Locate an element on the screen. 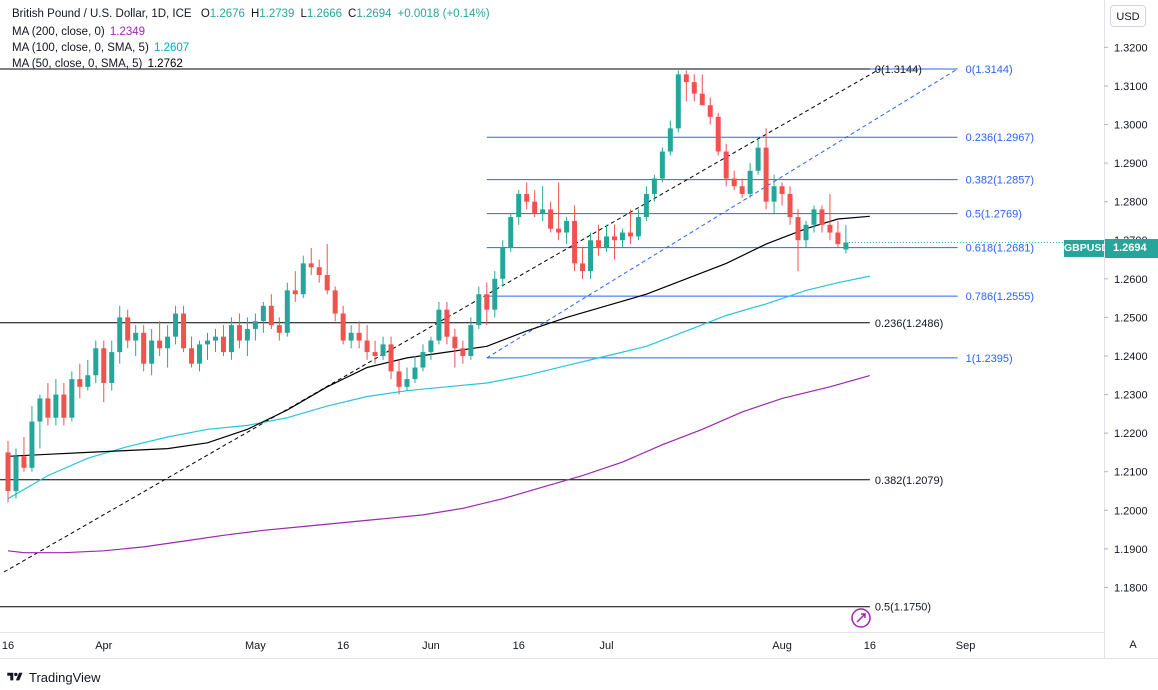 This screenshot has width=1158, height=690. x-tick-label: Sep is located at coordinates (966, 646).